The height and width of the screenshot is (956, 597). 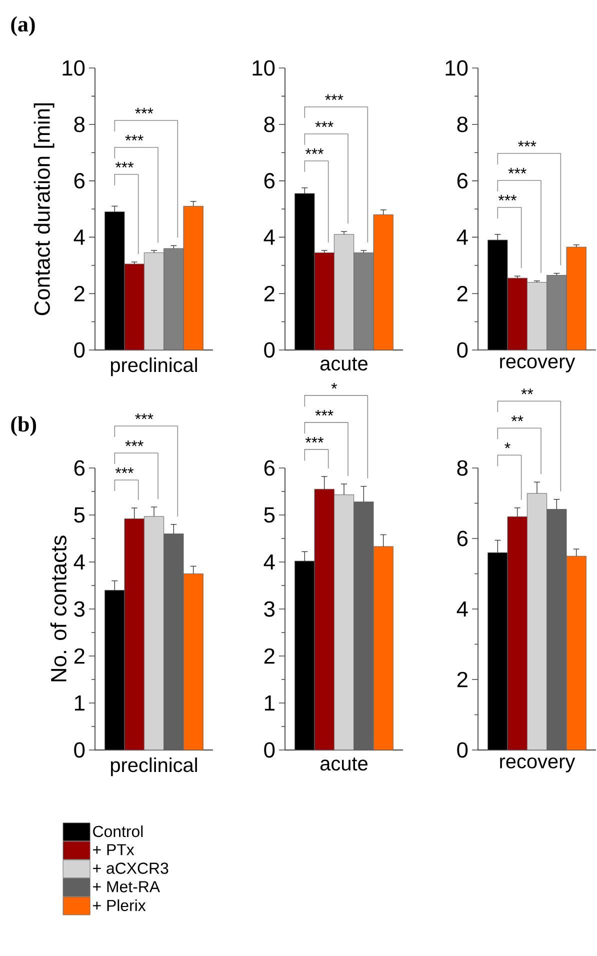 What do you see at coordinates (118, 831) in the screenshot?
I see `legend-label: Control` at bounding box center [118, 831].